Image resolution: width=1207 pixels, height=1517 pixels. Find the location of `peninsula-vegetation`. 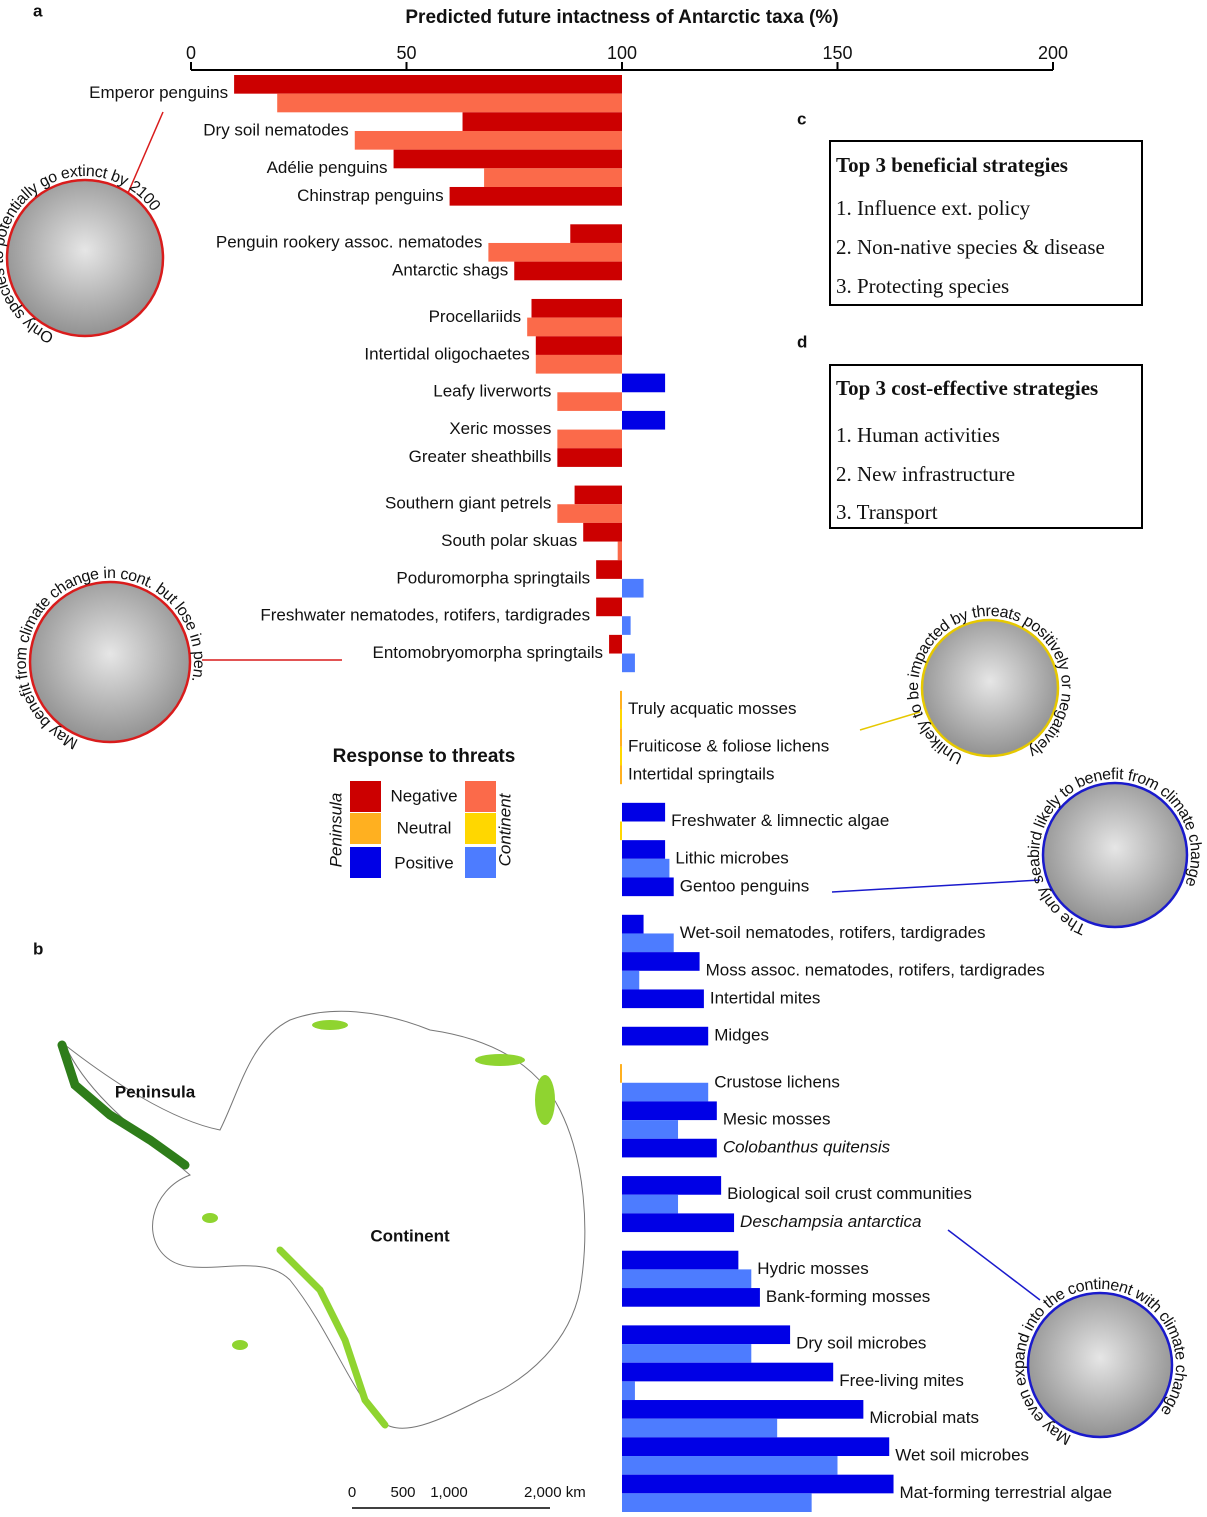

peninsula-vegetation is located at coordinates (123, 1105).